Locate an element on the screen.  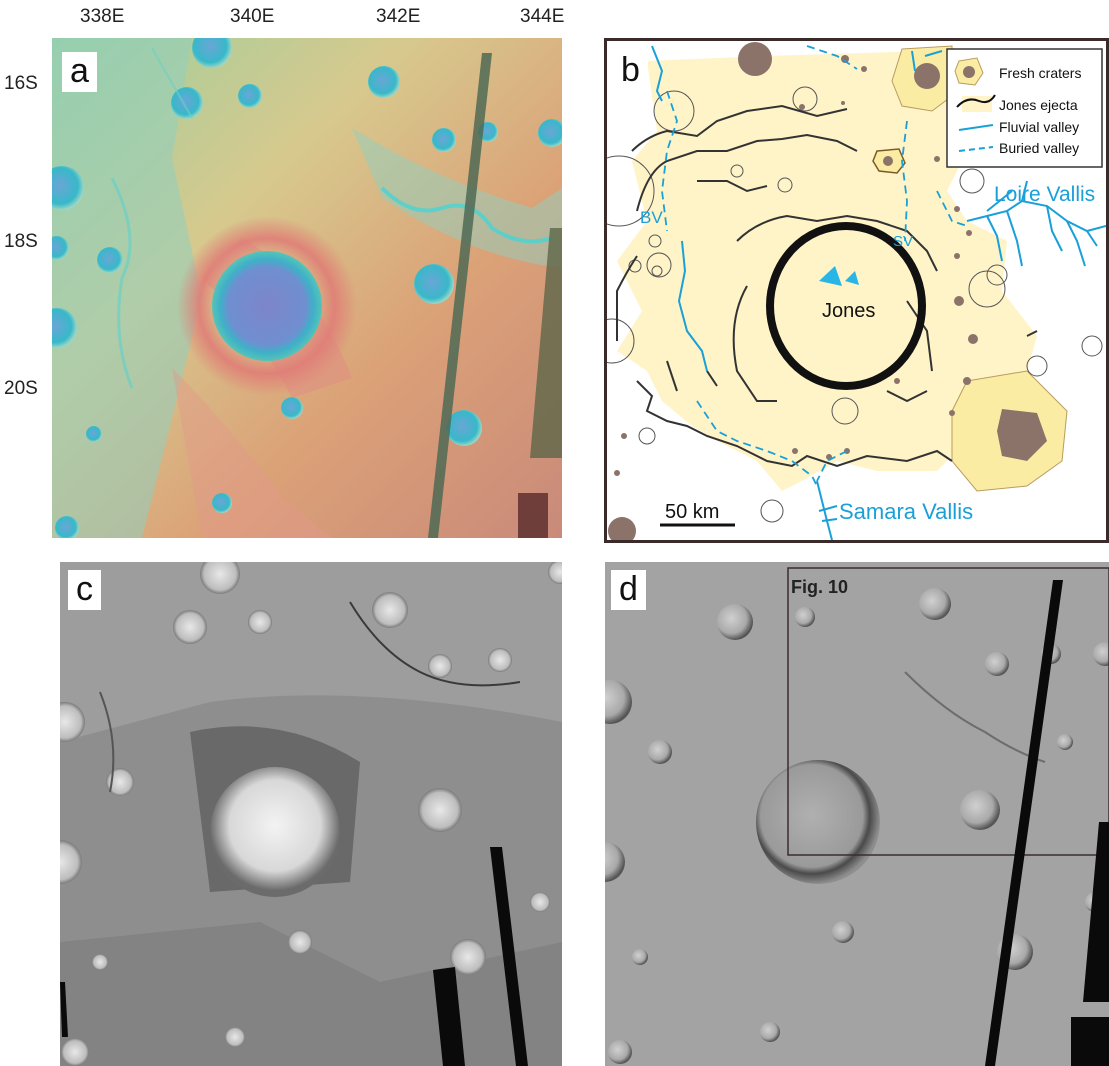
ejecta-ridges is located at coordinates (827, 286).